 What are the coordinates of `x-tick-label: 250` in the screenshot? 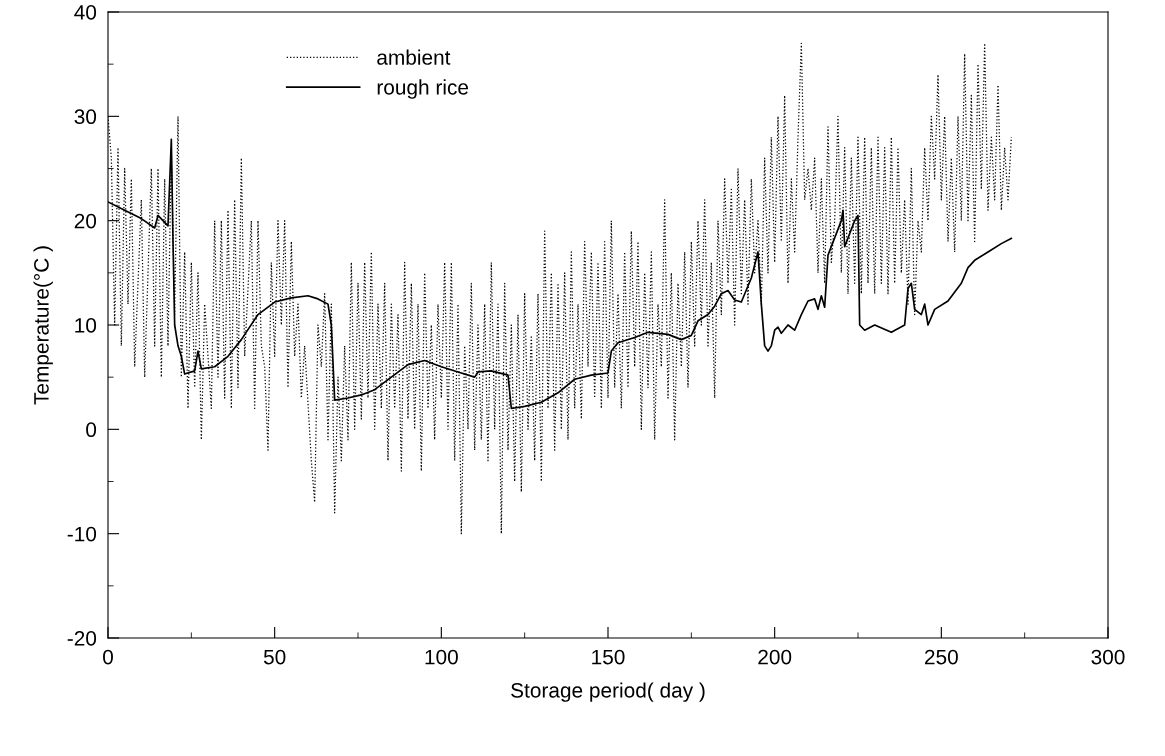 It's located at (941, 657).